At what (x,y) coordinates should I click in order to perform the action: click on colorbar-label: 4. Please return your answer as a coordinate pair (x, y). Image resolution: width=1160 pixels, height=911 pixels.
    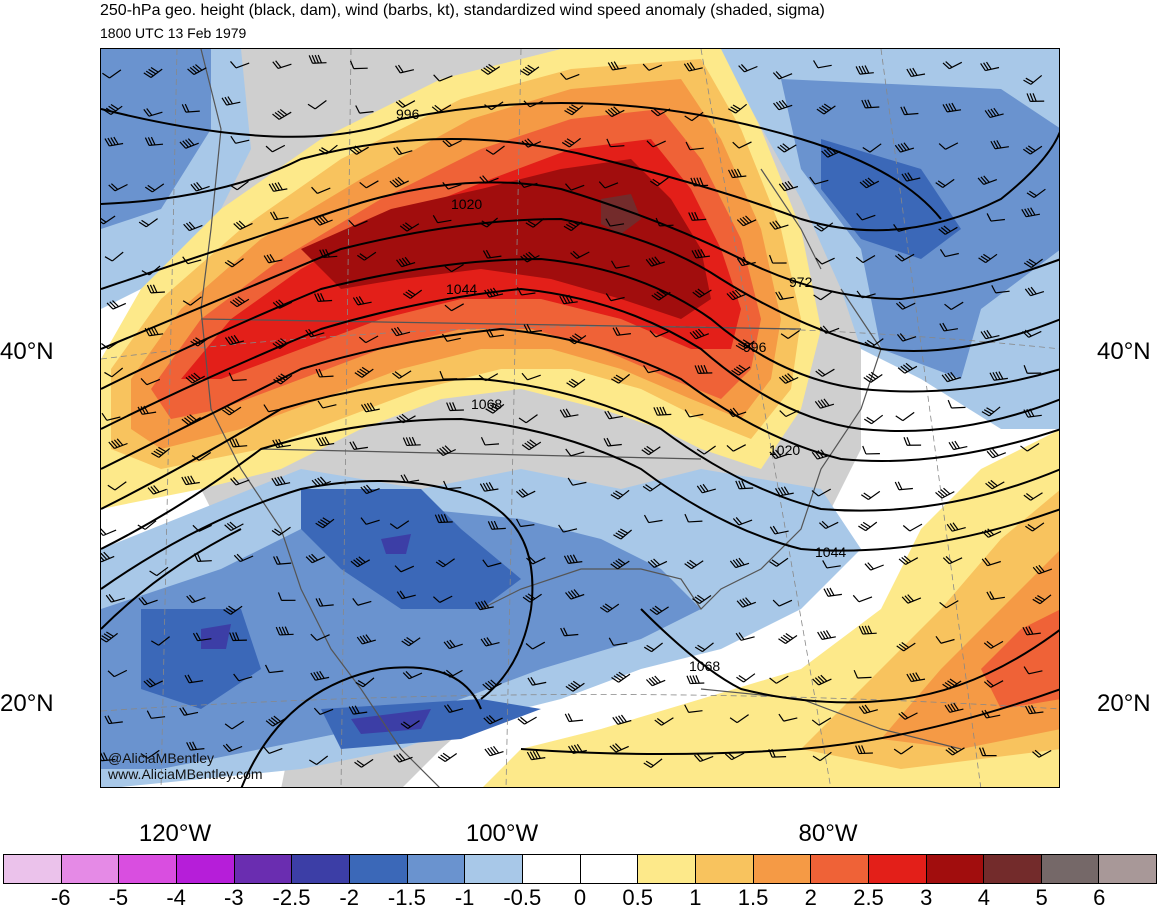
    Looking at the image, I should click on (984, 897).